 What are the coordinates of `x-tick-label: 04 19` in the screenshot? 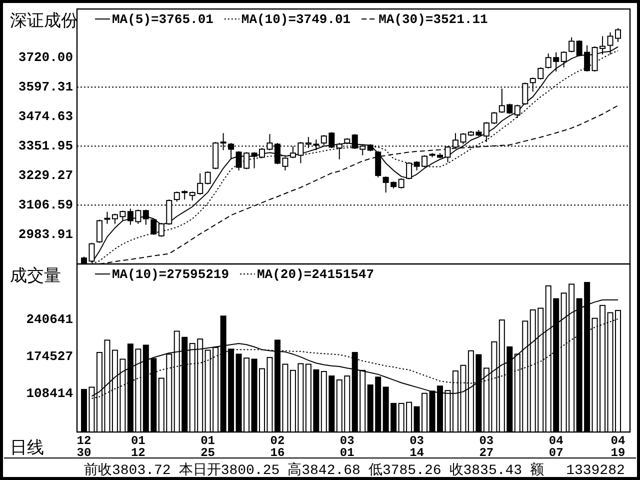 It's located at (618, 447).